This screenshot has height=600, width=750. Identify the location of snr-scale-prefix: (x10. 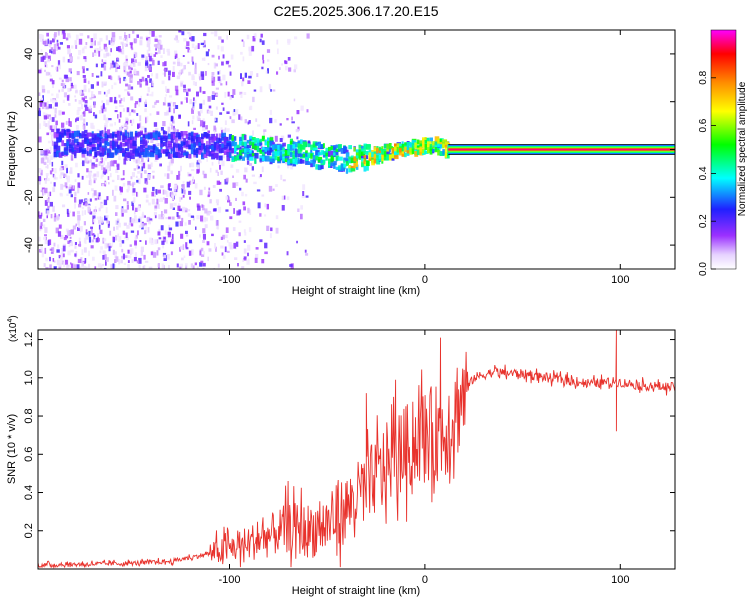
(13, 332).